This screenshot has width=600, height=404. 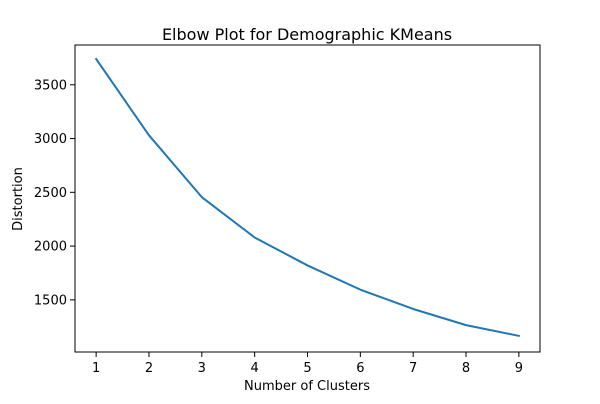 I want to click on x-tick-label: 4, so click(x=255, y=368).